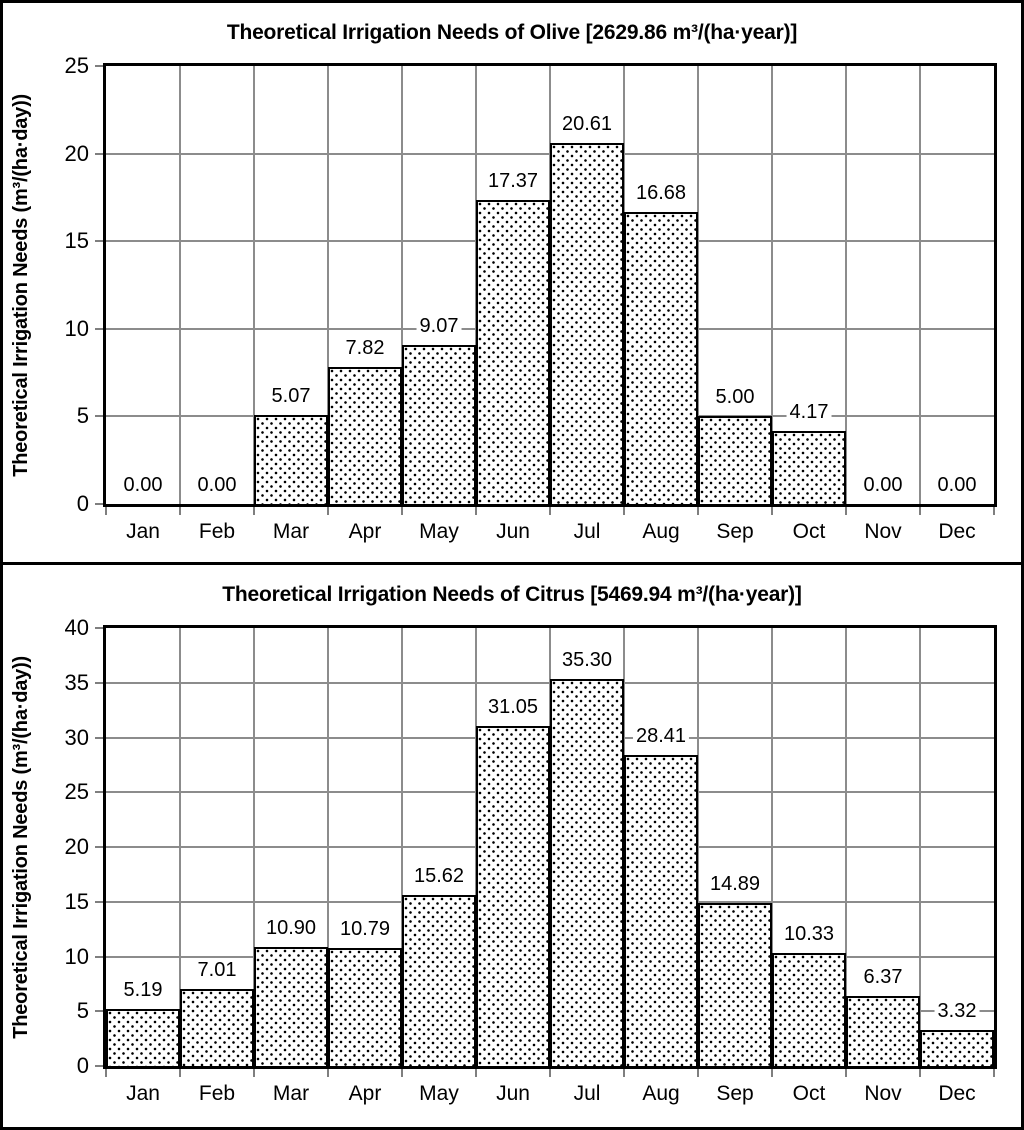 Image resolution: width=1024 pixels, height=1130 pixels. What do you see at coordinates (365, 1006) in the screenshot?
I see `bar-apr` at bounding box center [365, 1006].